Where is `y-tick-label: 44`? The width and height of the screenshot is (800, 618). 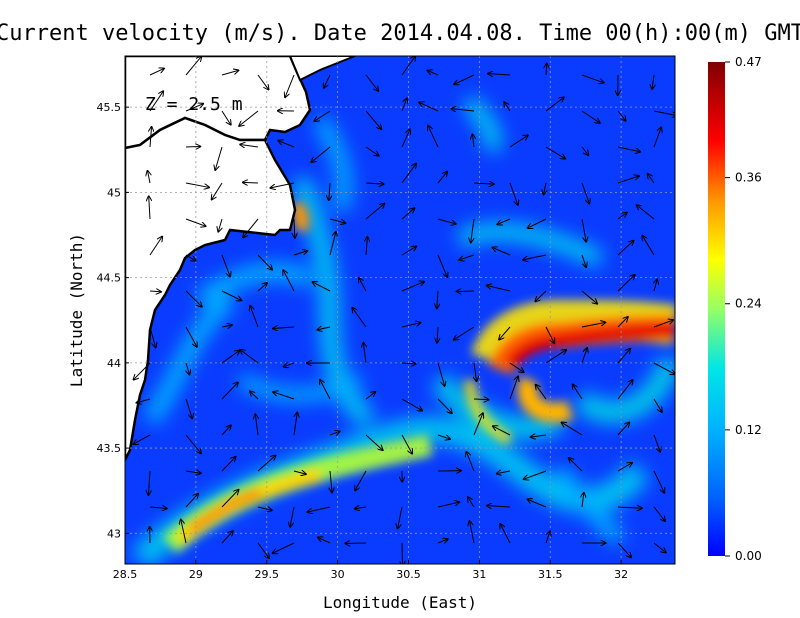
y-tick-label: 44 is located at coordinates (114, 363).